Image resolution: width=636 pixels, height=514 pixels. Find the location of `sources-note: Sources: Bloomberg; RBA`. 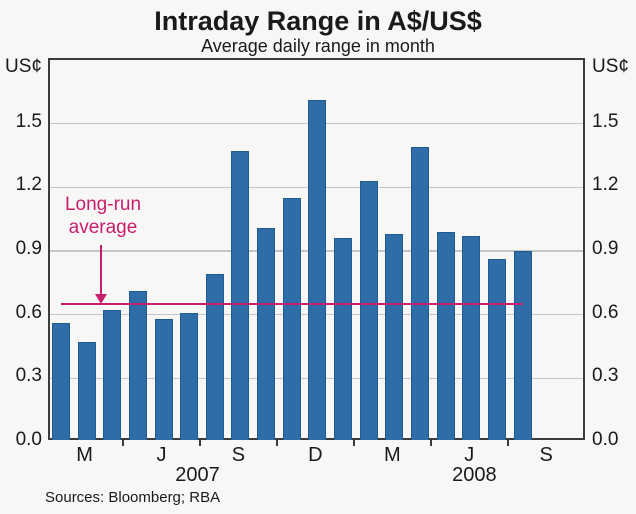

sources-note: Sources: Bloomberg; RBA is located at coordinates (133, 497).